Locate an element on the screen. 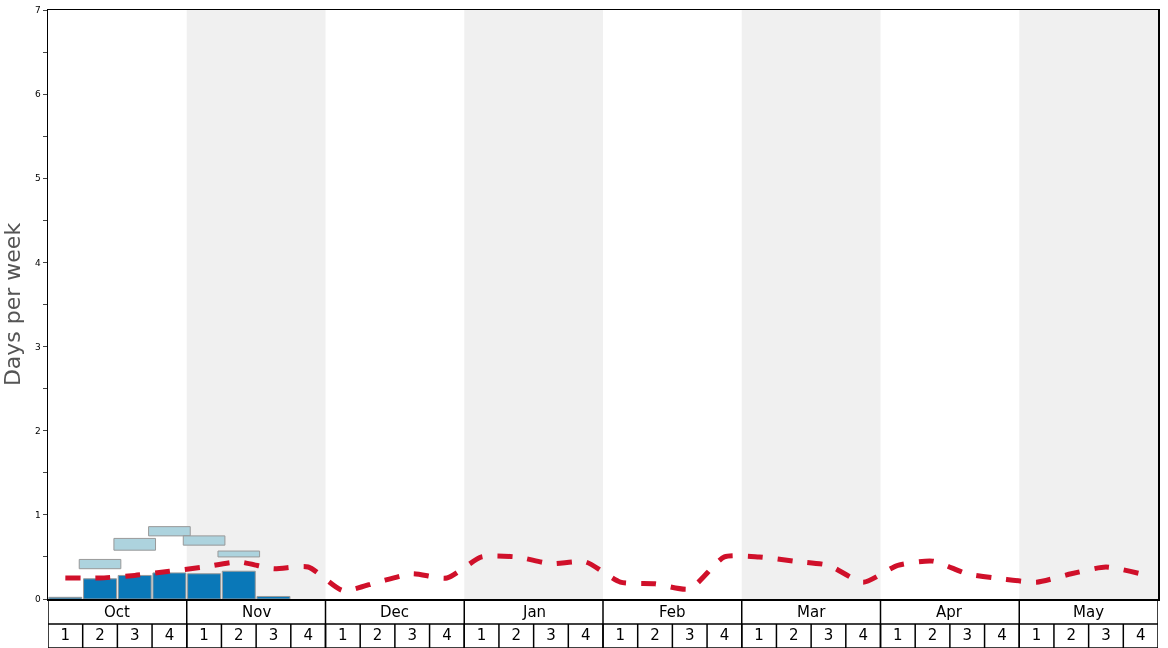  y-tick-label: 7 is located at coordinates (37, 10).